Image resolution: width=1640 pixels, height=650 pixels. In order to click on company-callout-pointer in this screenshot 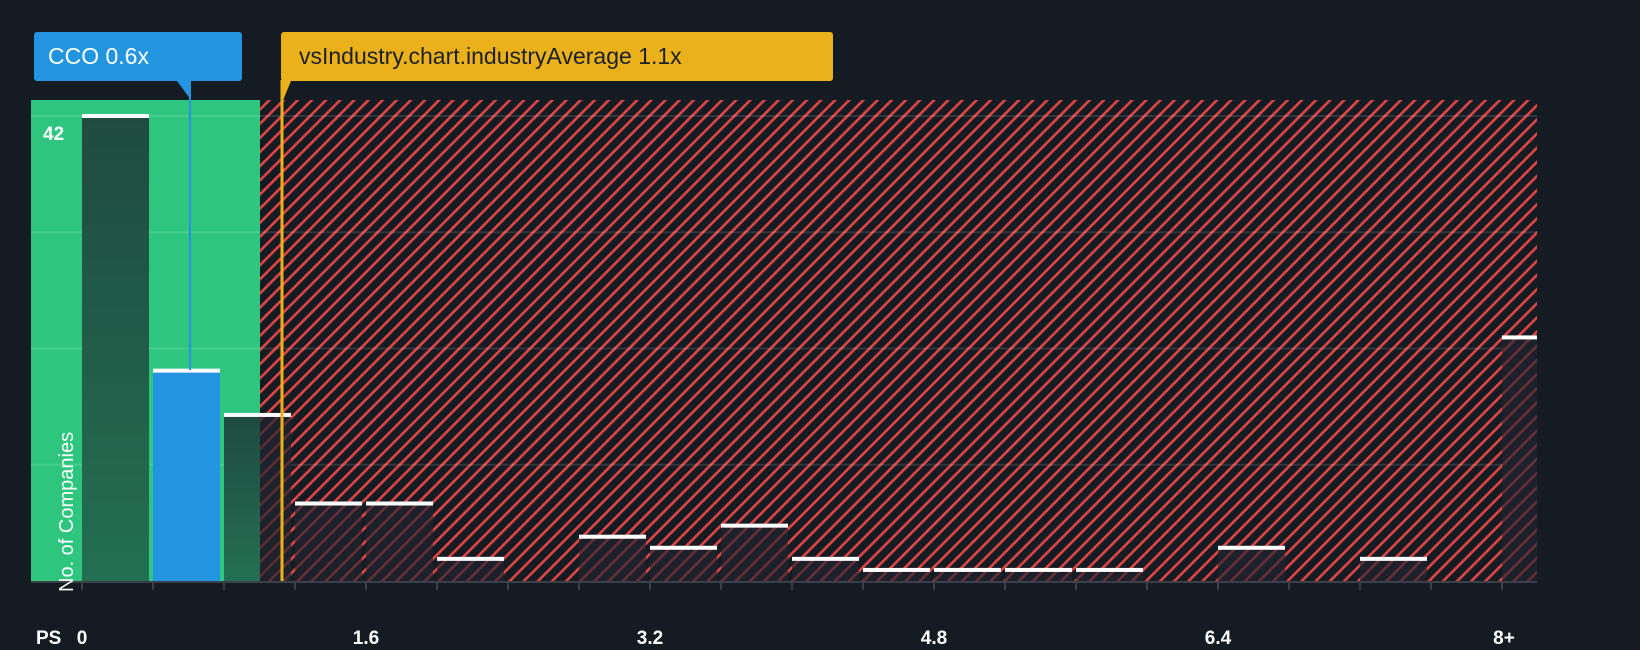, I will do `click(184, 90)`.